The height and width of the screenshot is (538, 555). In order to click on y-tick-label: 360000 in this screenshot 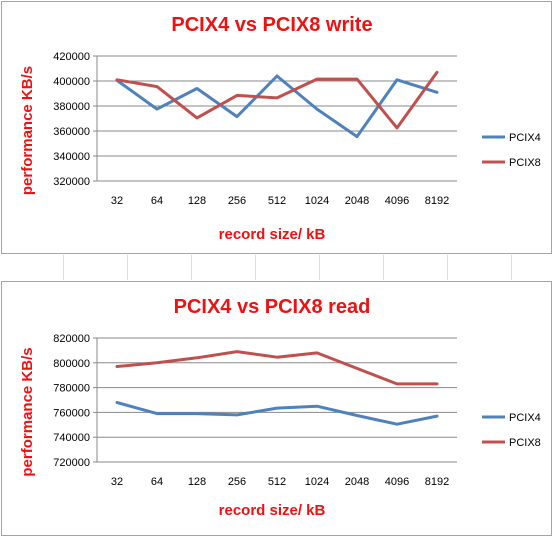, I will do `click(71, 132)`.